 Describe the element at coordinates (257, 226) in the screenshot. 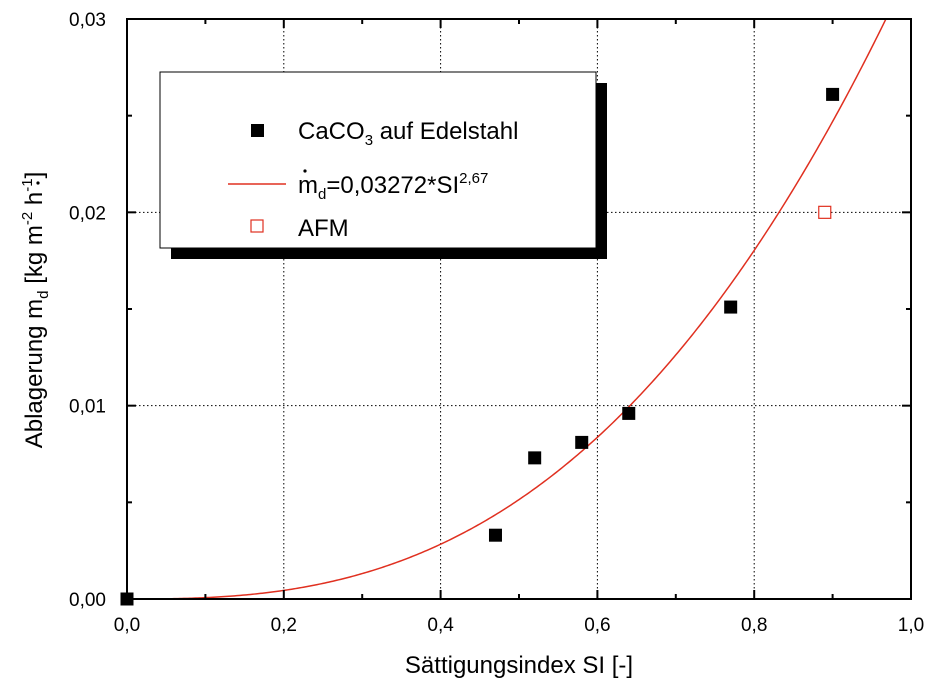

I see `legend-marker-afm` at that location.